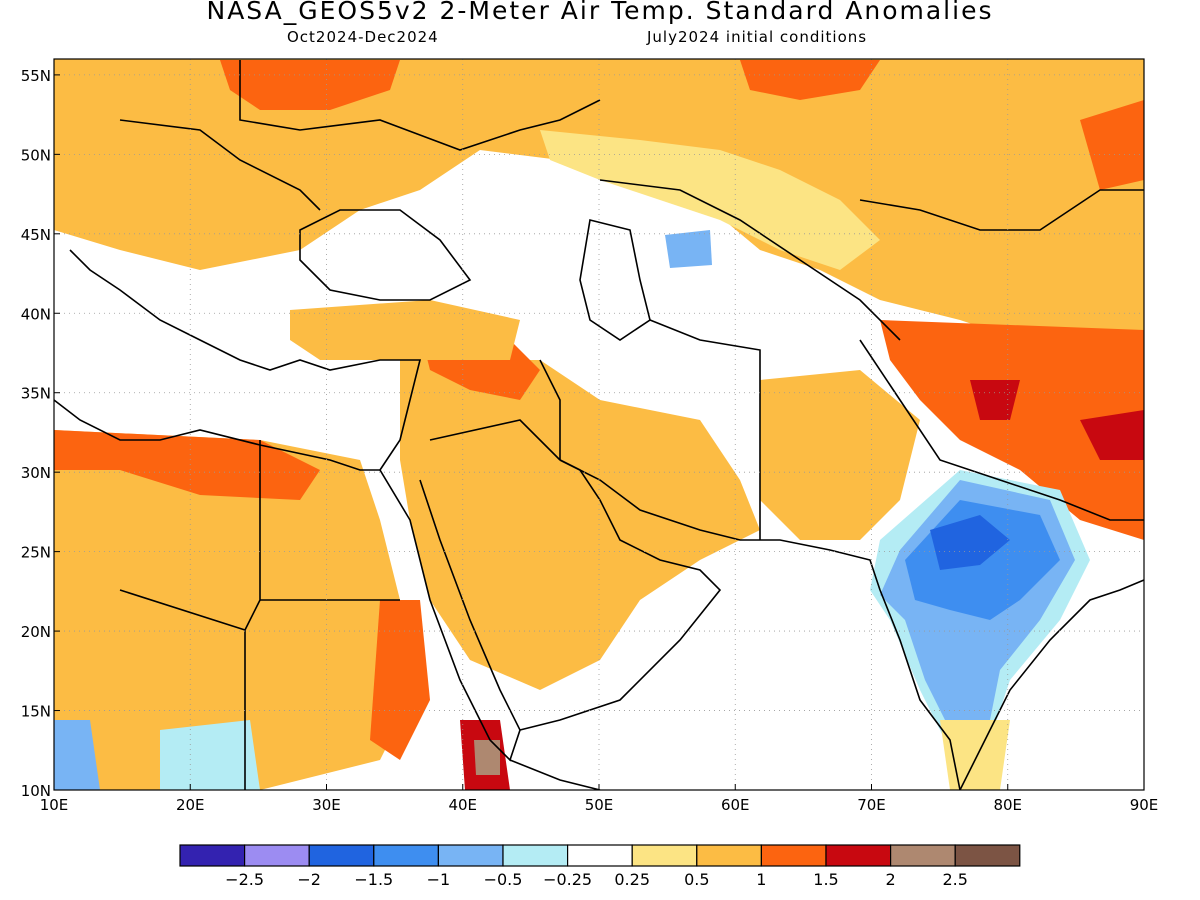 Image resolution: width=1200 pixels, height=900 pixels. Describe the element at coordinates (1001, 430) in the screenshot. I see `border-himalaya` at that location.